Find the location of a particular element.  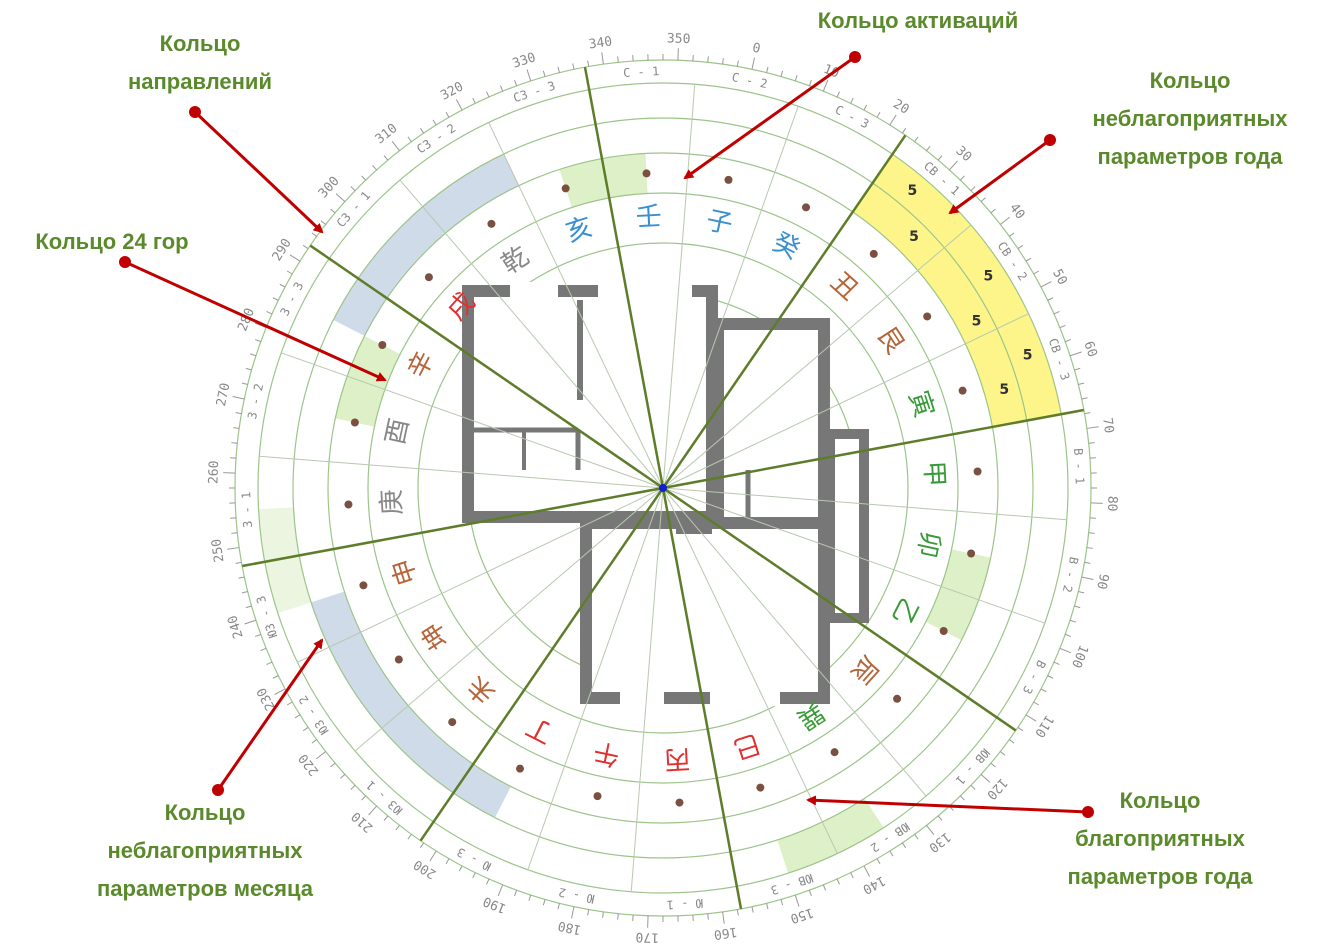

mountain-label: 乙 is located at coordinates (904, 611).